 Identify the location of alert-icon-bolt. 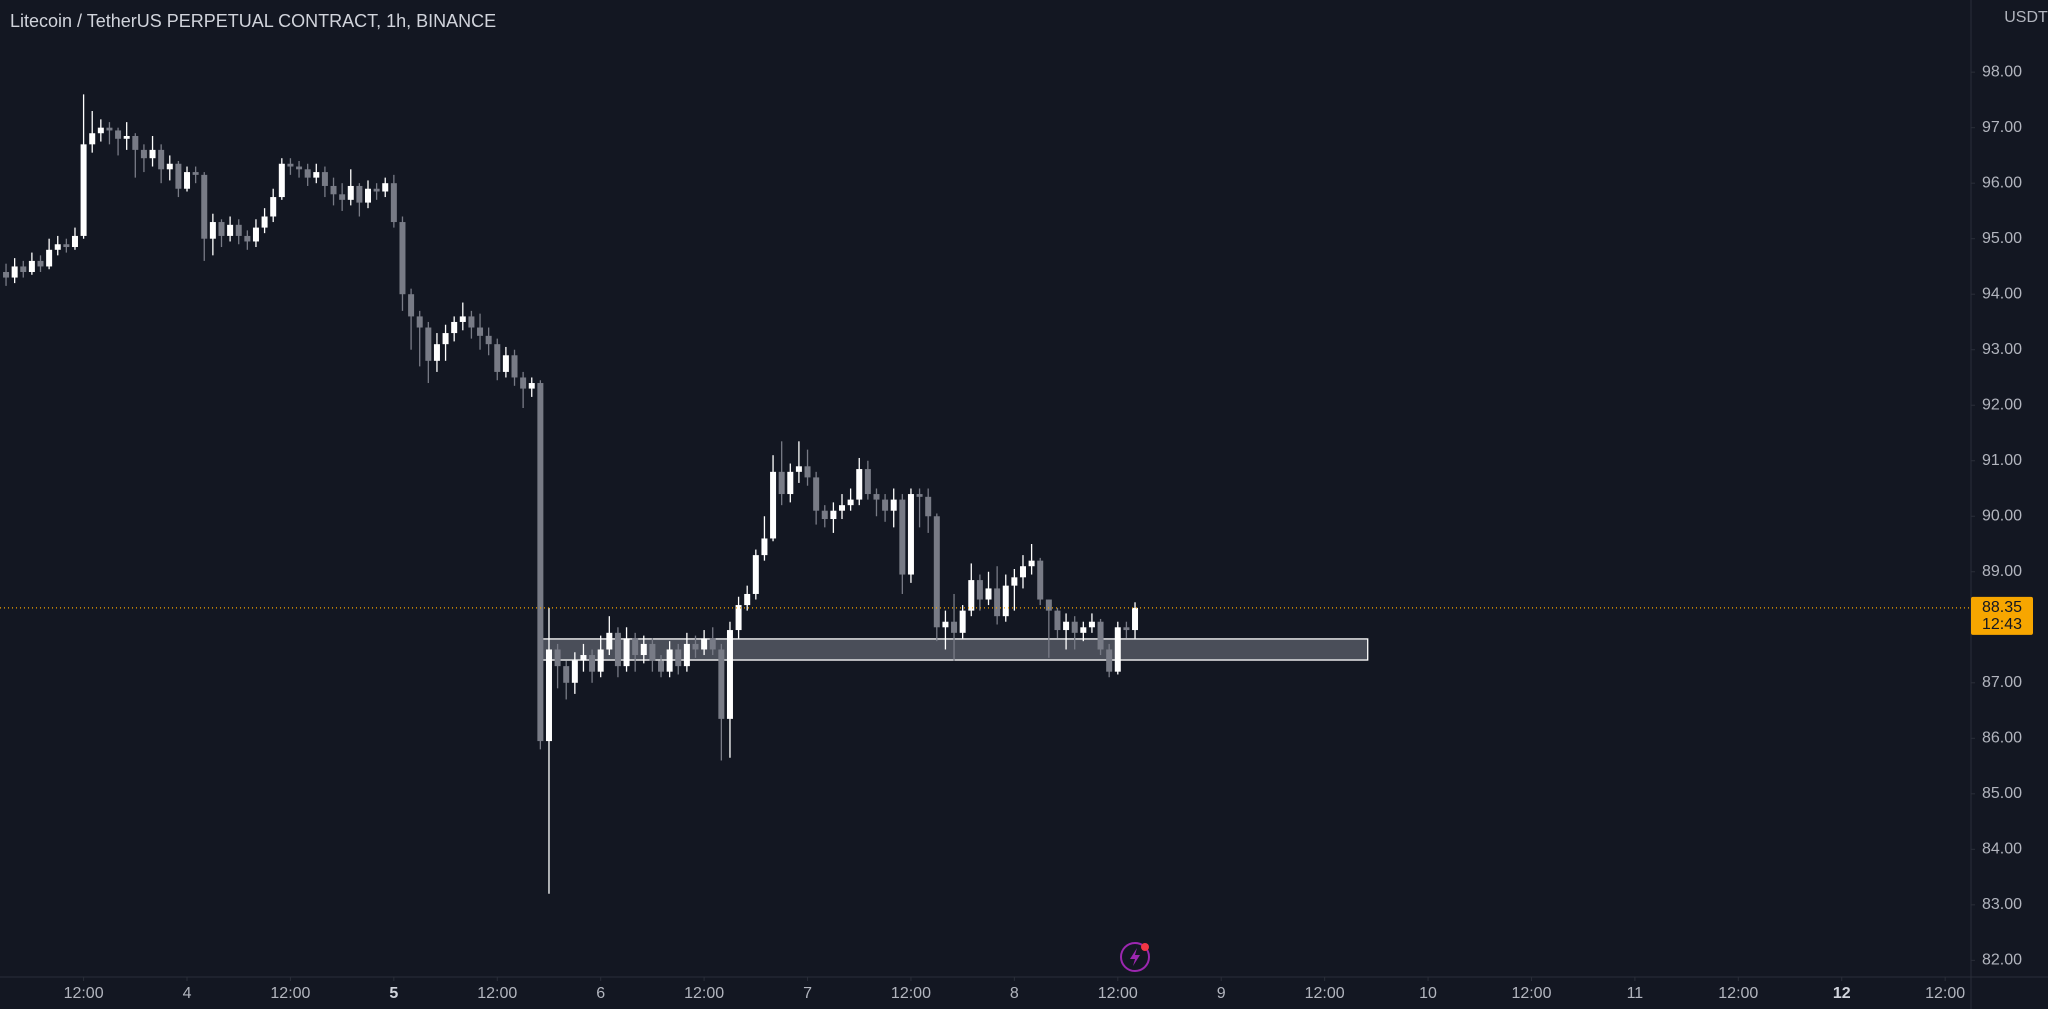
(1135, 957).